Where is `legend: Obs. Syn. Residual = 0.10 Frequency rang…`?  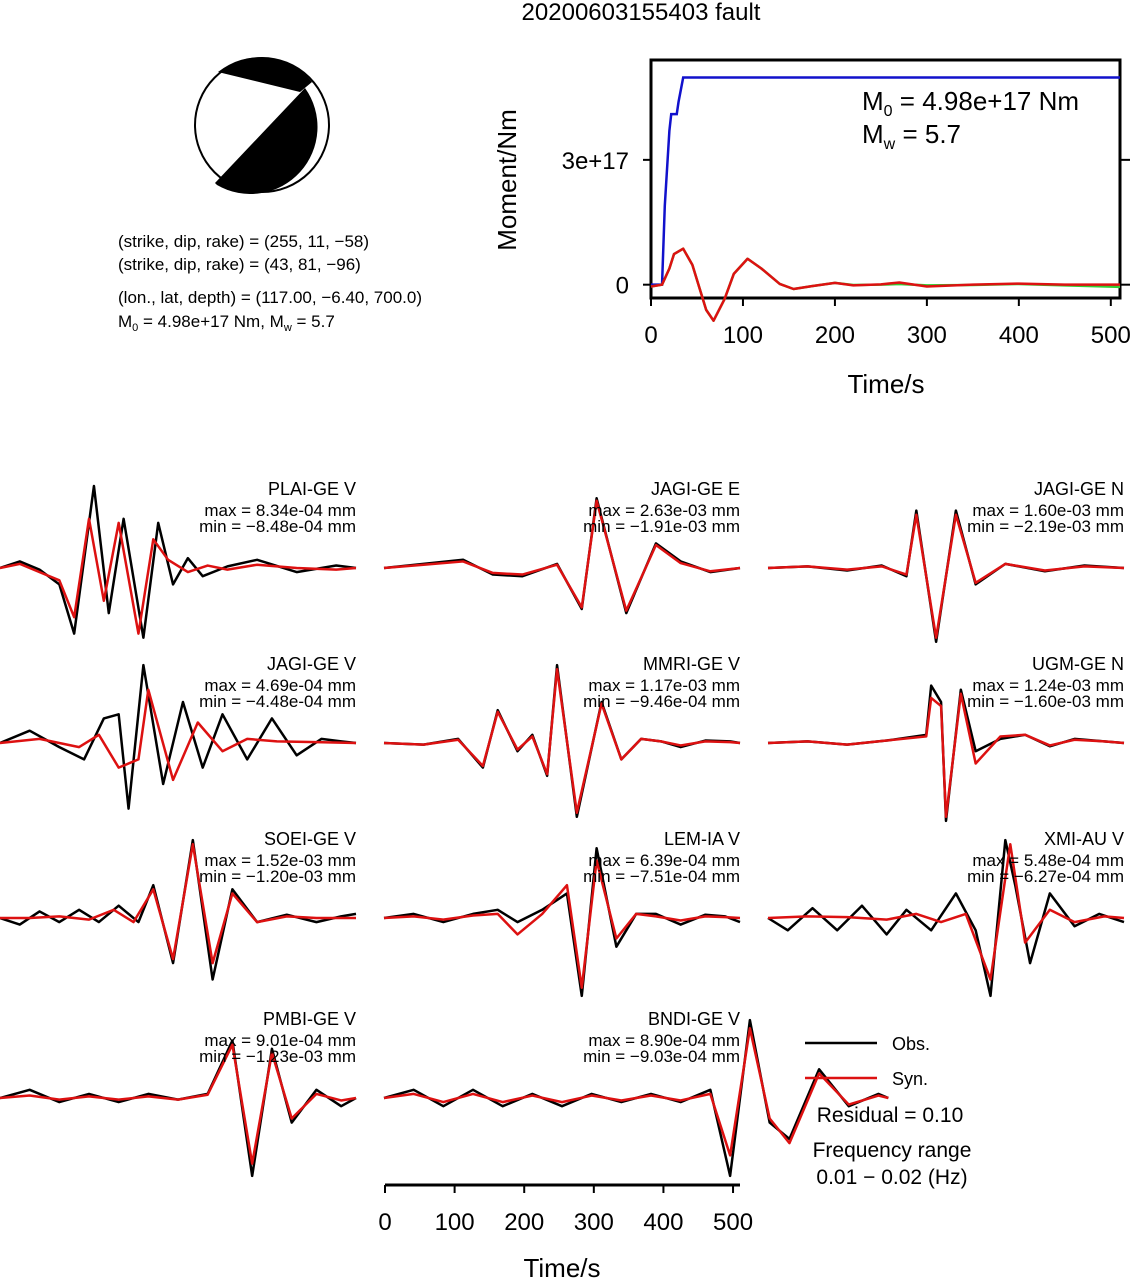 legend: Obs. Syn. Residual = 0.10 Frequency rang… is located at coordinates (888, 1111).